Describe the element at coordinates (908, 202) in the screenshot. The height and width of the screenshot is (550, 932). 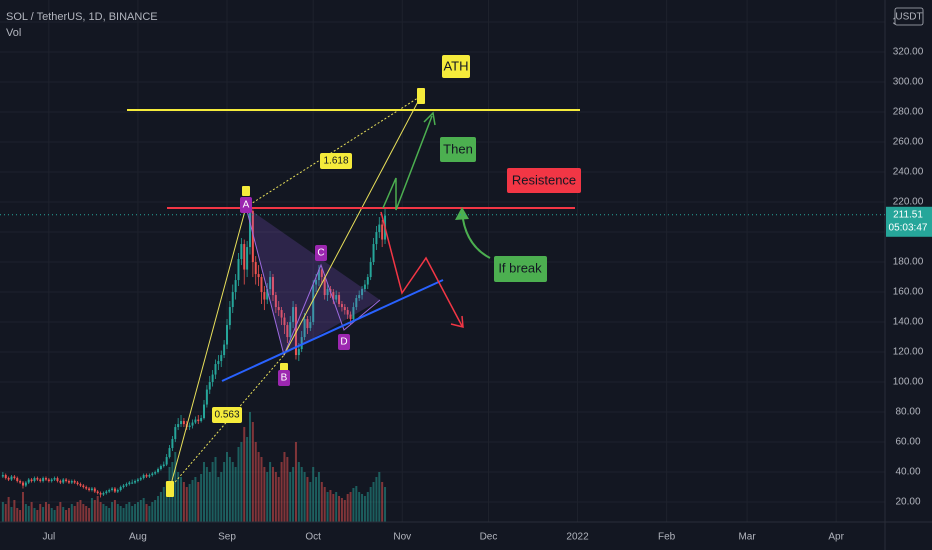
I see `y-tick-label: 220.00` at that location.